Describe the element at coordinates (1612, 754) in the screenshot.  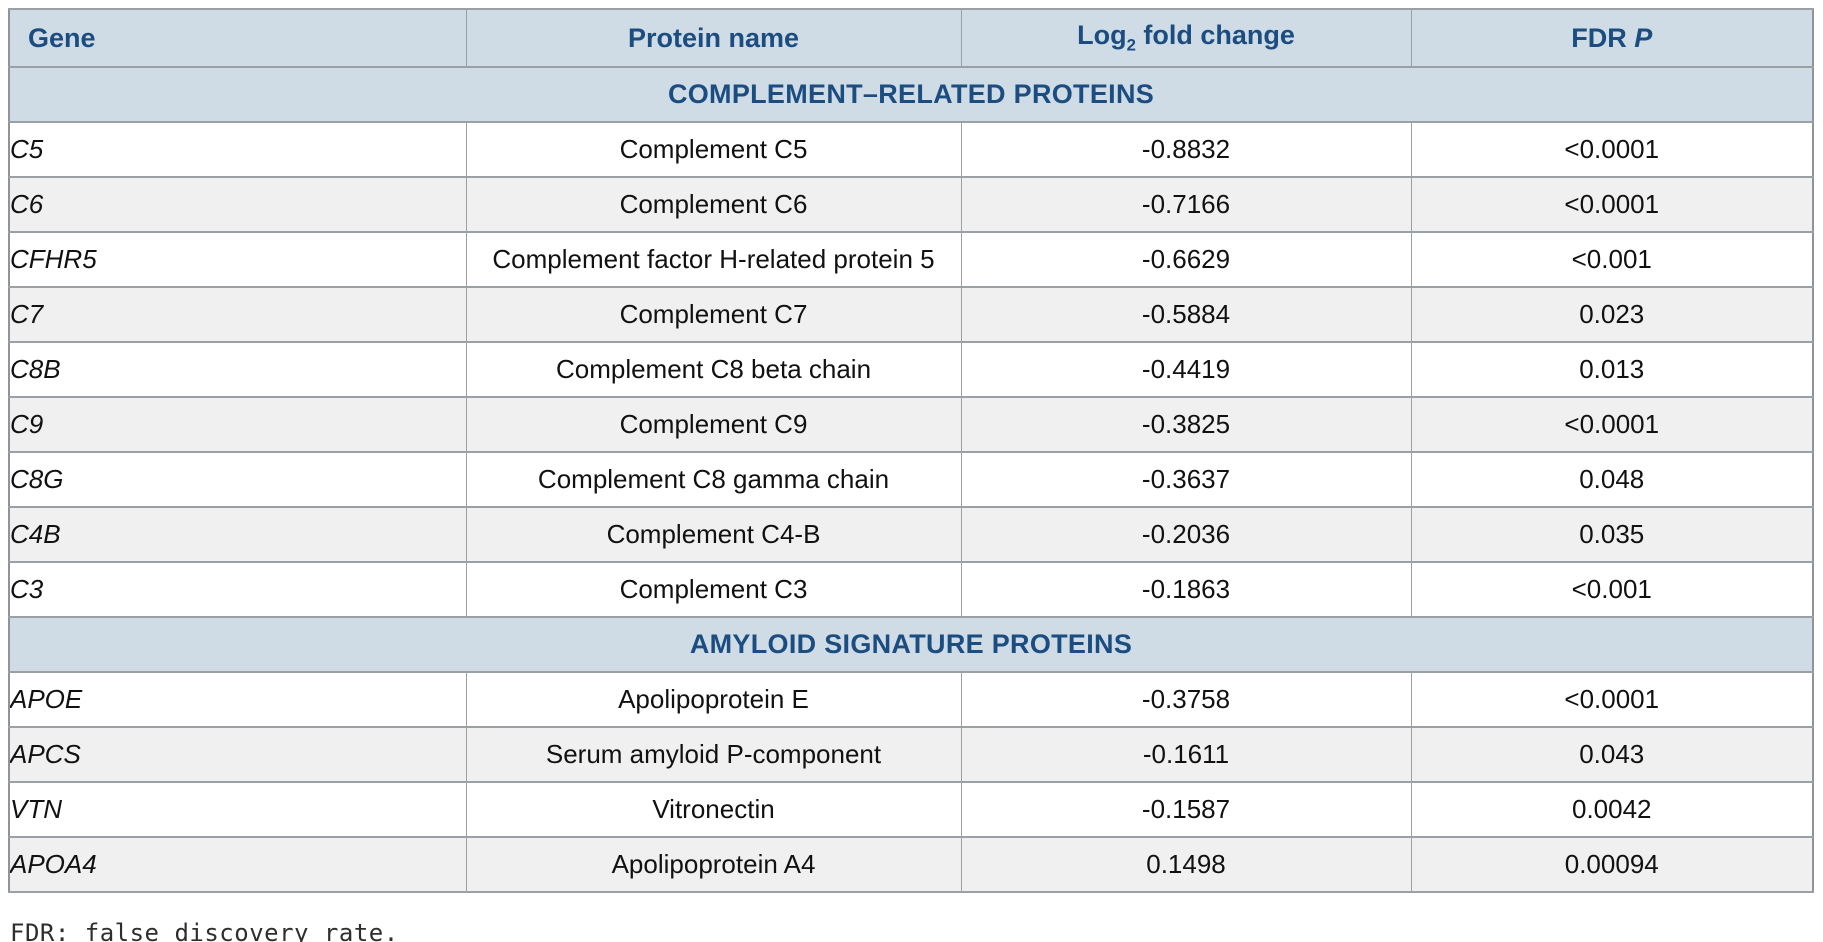
I see `fdr-p-cell: 0.043` at that location.